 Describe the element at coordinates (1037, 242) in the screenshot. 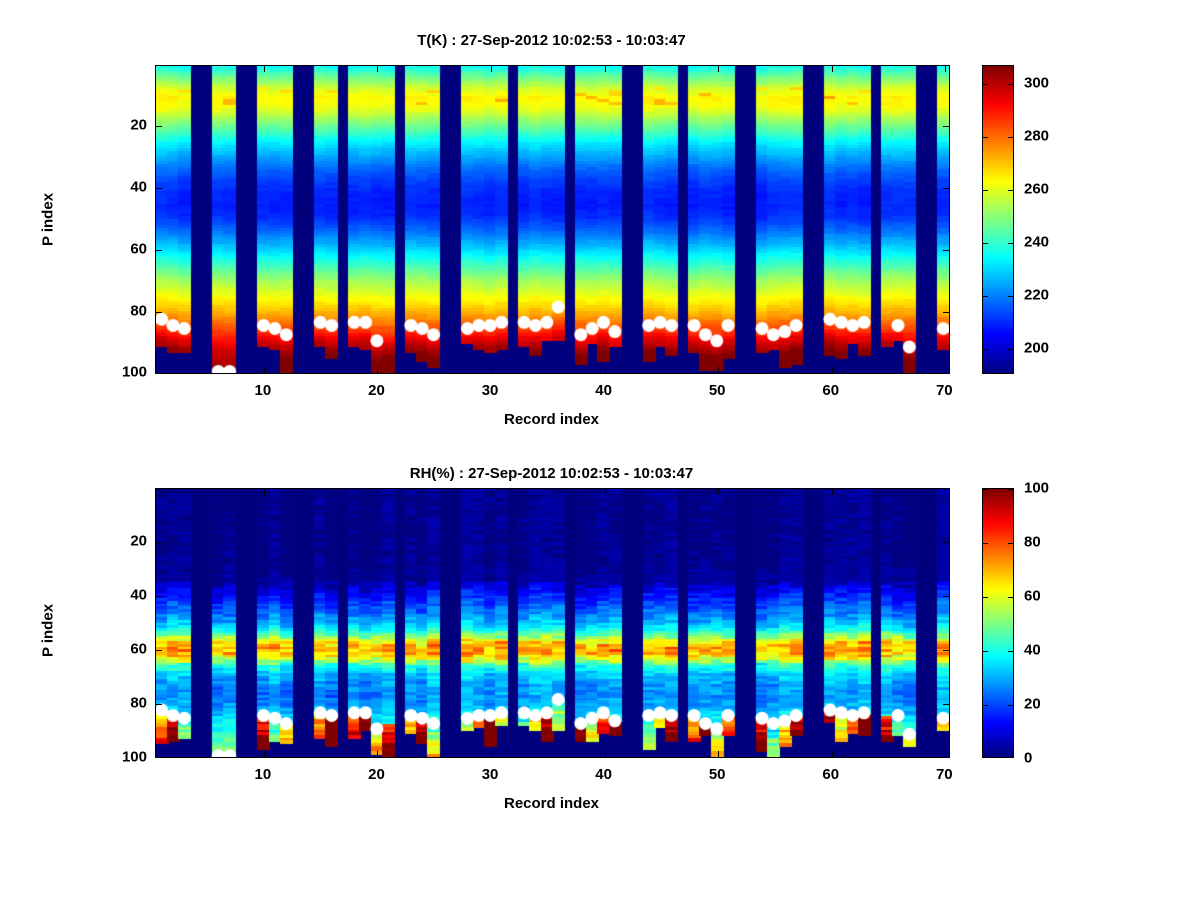

I see `colorbar-tick-label: 240` at that location.